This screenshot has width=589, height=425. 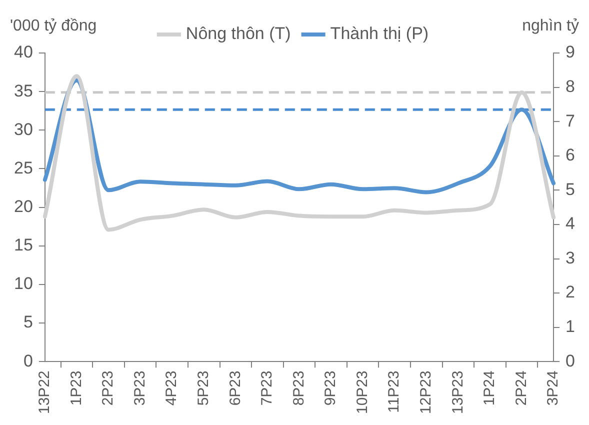 What do you see at coordinates (571, 155) in the screenshot?
I see `y2-tick-label: 6` at bounding box center [571, 155].